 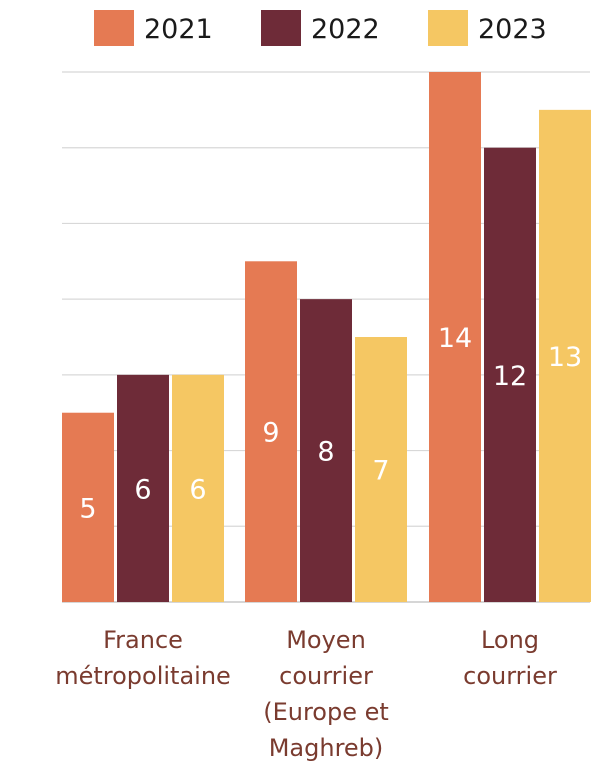 I want to click on category-label: France, so click(x=143, y=640).